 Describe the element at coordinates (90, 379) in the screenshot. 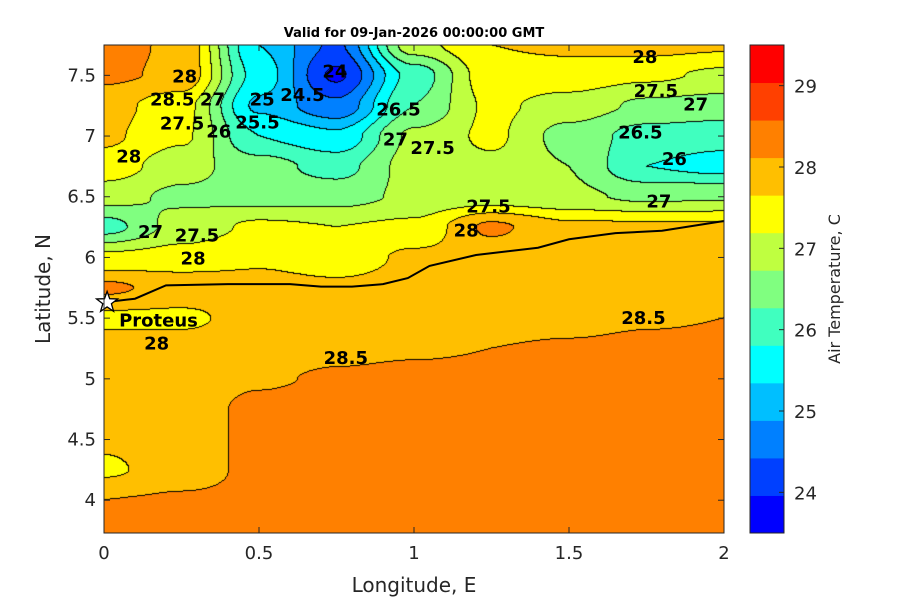

I see `y-tick-label: 5` at that location.